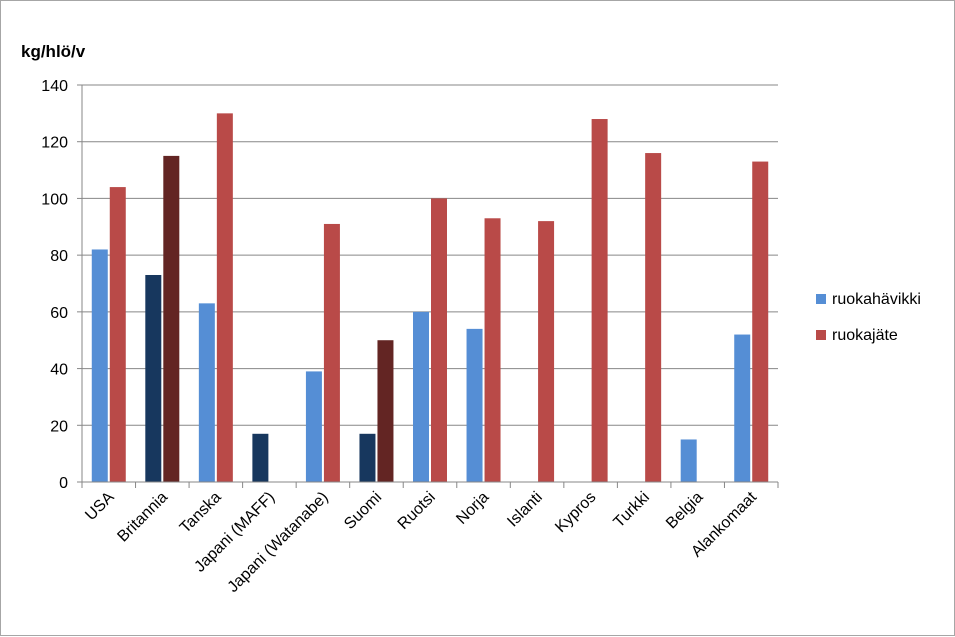  I want to click on legend: ruokahävikki ruokajäte, so click(868, 317).